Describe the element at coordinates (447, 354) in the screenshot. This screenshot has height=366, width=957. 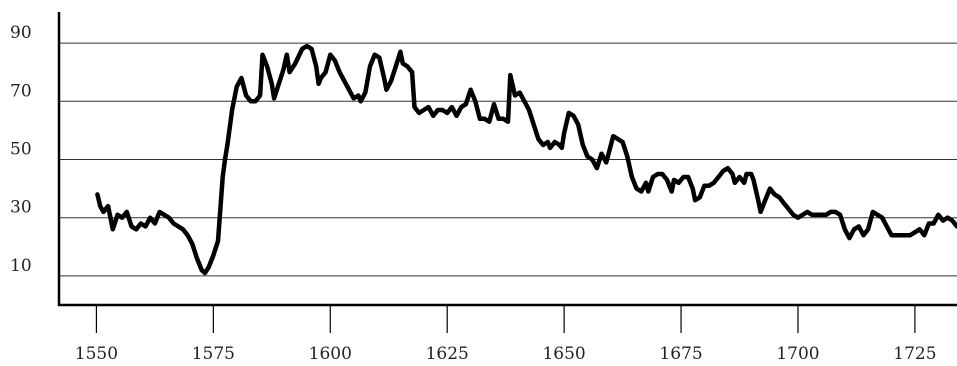
I see `x-tick-label: 1625` at that location.